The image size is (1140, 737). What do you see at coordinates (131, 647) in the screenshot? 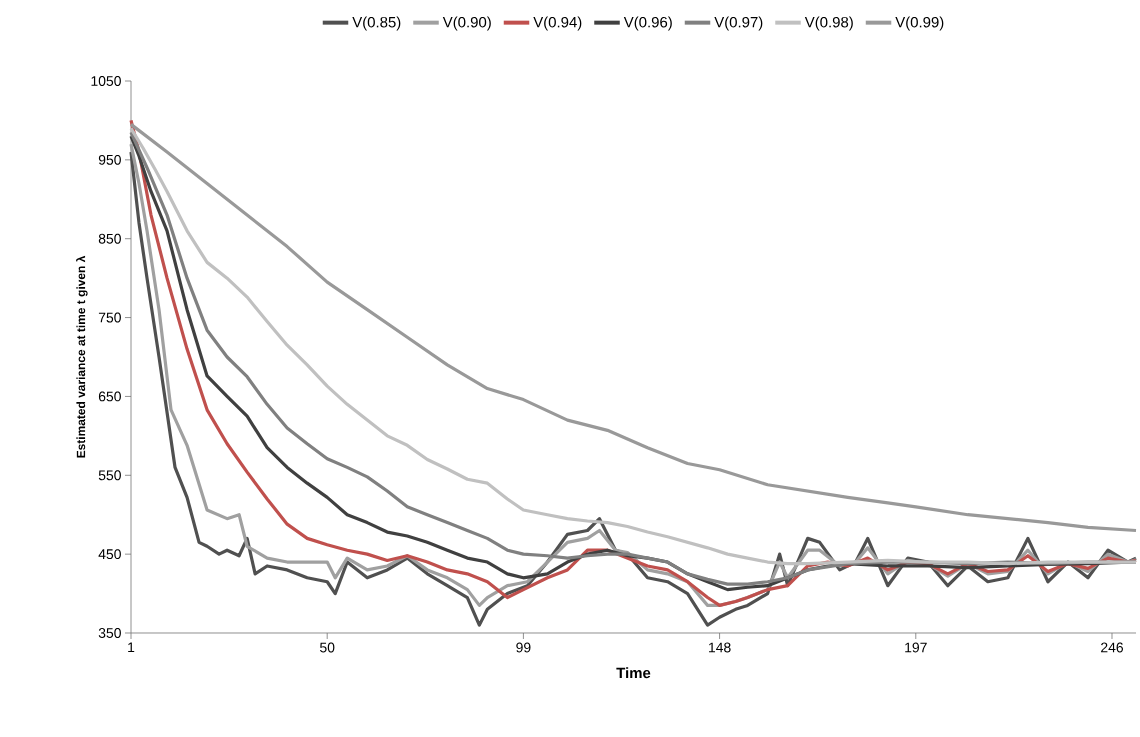
I see `x-tick-label: 1` at bounding box center [131, 647].